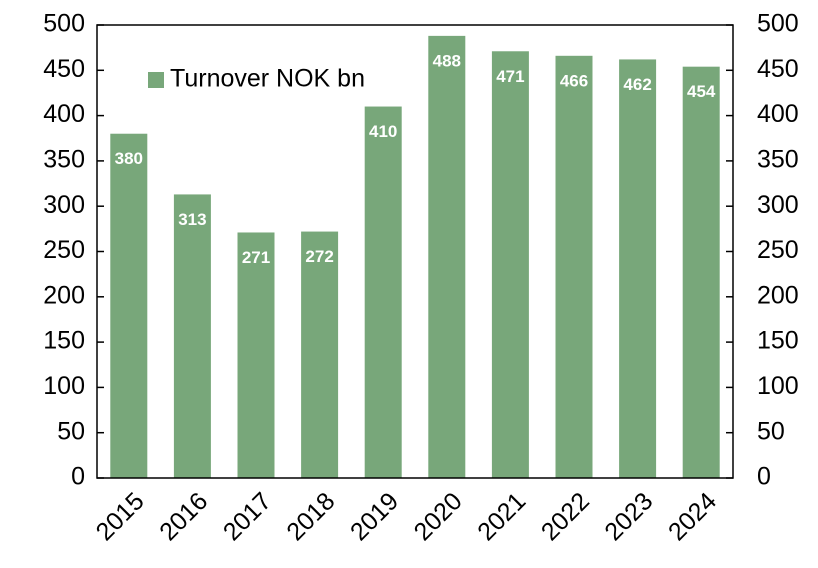 Image resolution: width=818 pixels, height=568 pixels. I want to click on x-tick-label: 2022, so click(565, 516).